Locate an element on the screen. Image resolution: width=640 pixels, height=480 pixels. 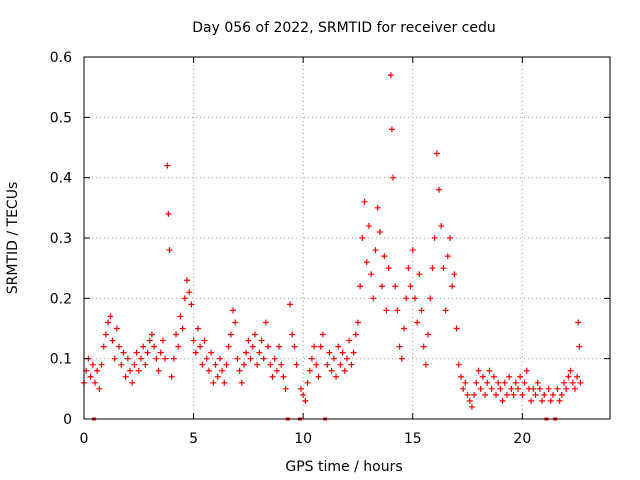
y-tick-label: 0.3 is located at coordinates (61, 239).